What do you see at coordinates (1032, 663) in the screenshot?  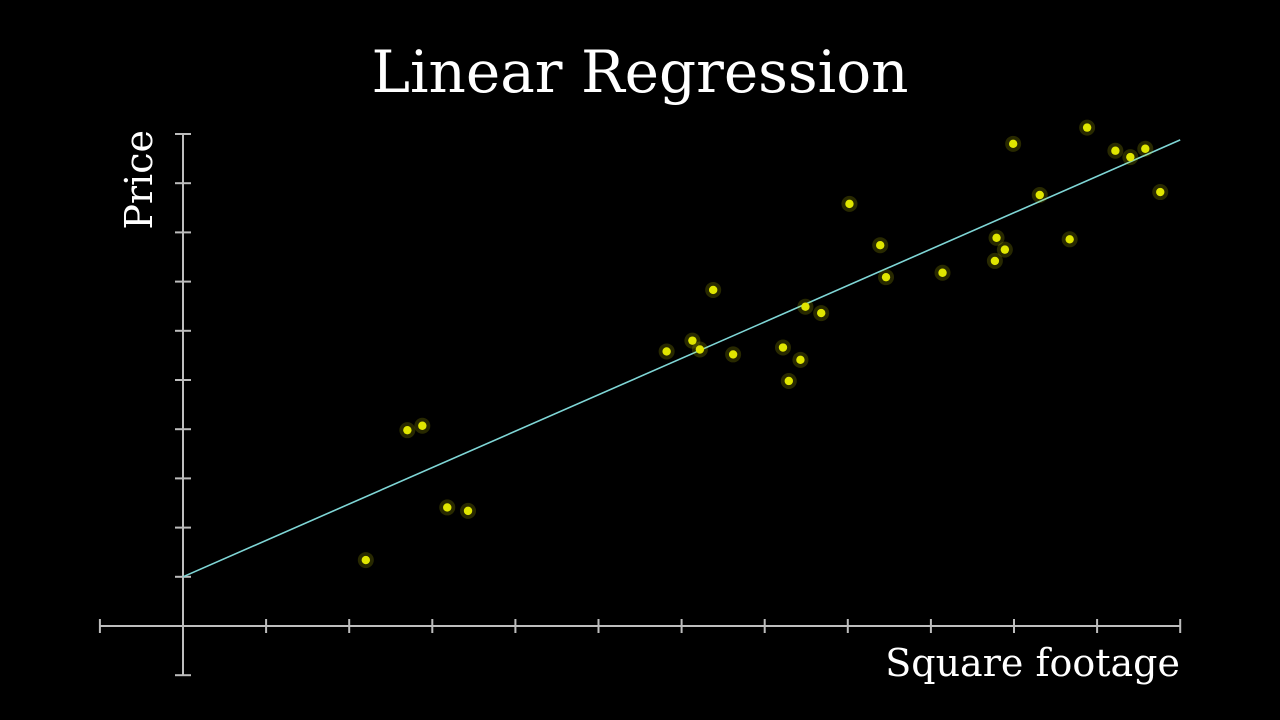 I see `x-axis-label: Square footage` at bounding box center [1032, 663].